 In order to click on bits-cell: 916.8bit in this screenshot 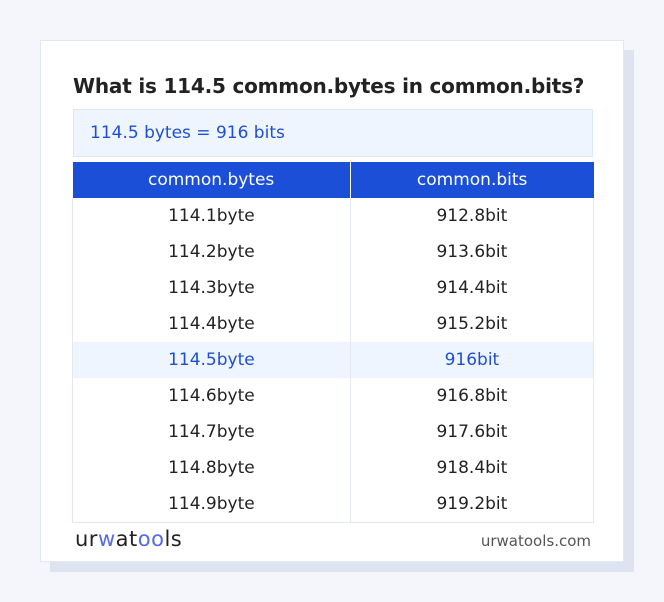, I will do `click(472, 396)`.